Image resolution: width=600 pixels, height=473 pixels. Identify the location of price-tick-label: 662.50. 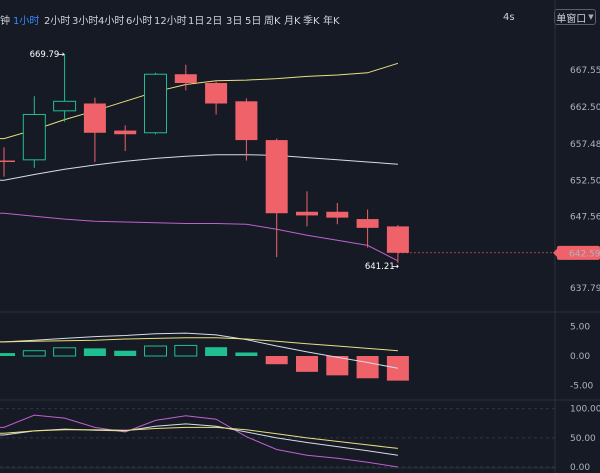
(585, 108).